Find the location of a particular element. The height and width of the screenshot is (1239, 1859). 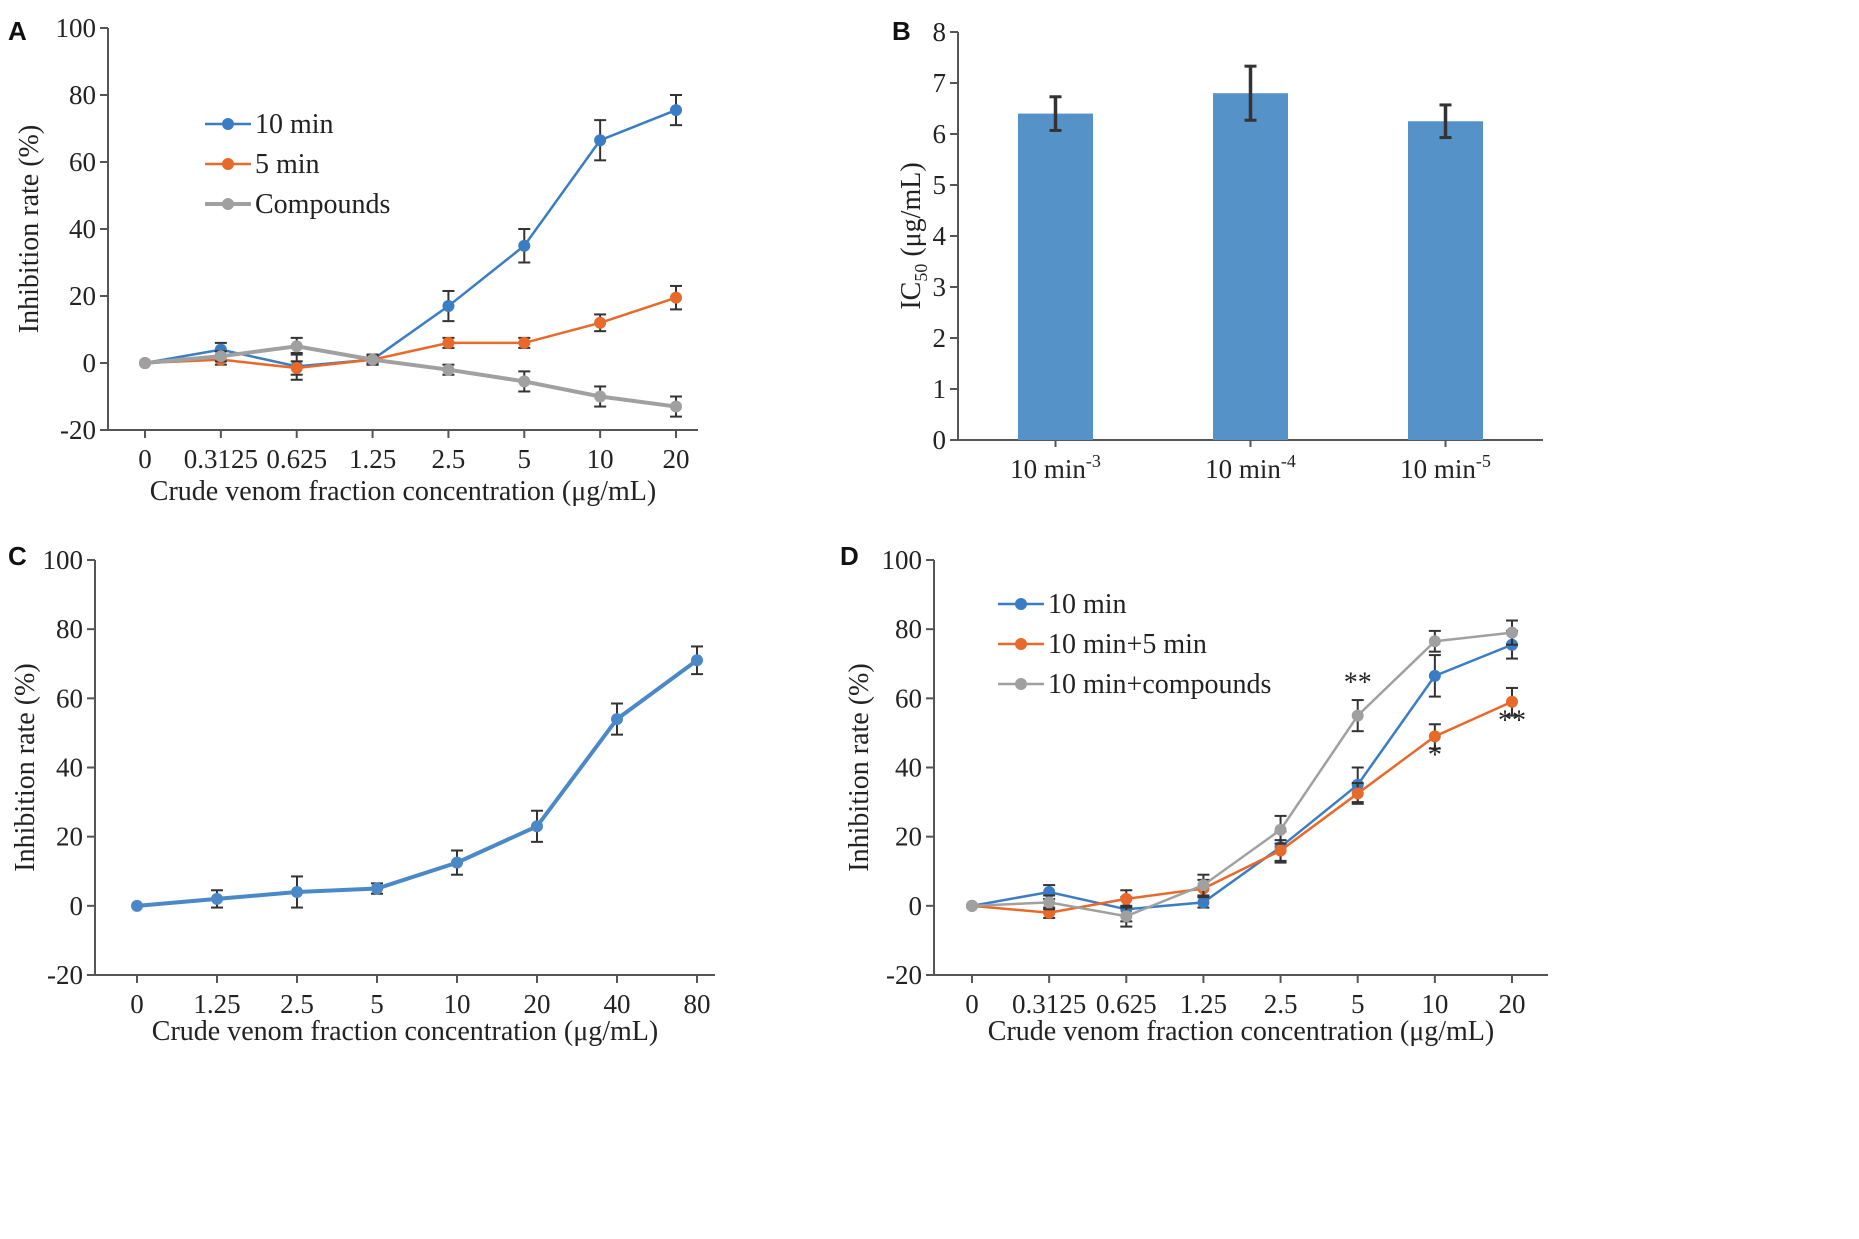

series-10-min+compounds is located at coordinates (1242, 773).